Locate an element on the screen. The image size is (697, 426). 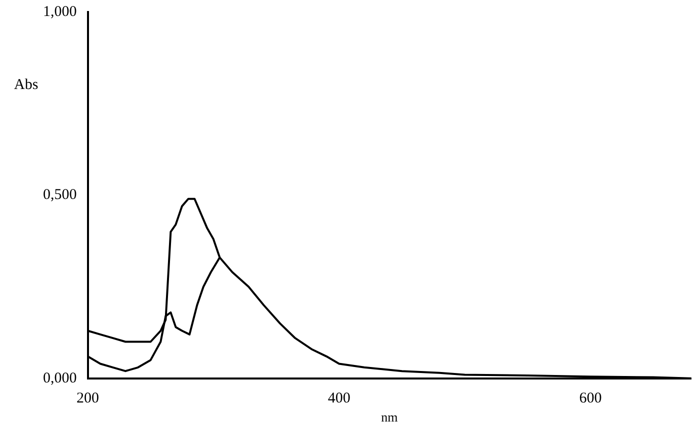
x-axis-title: nm is located at coordinates (389, 417).